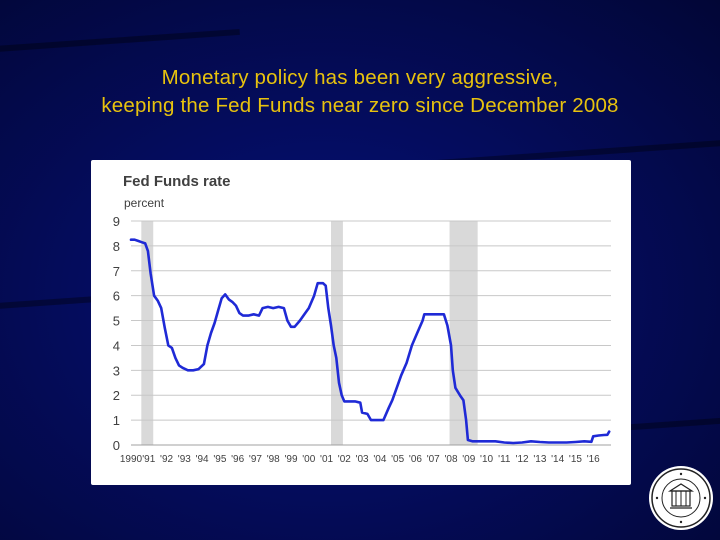 The image size is (720, 540). Describe the element at coordinates (116, 271) in the screenshot. I see `y-tick-label: 7` at that location.